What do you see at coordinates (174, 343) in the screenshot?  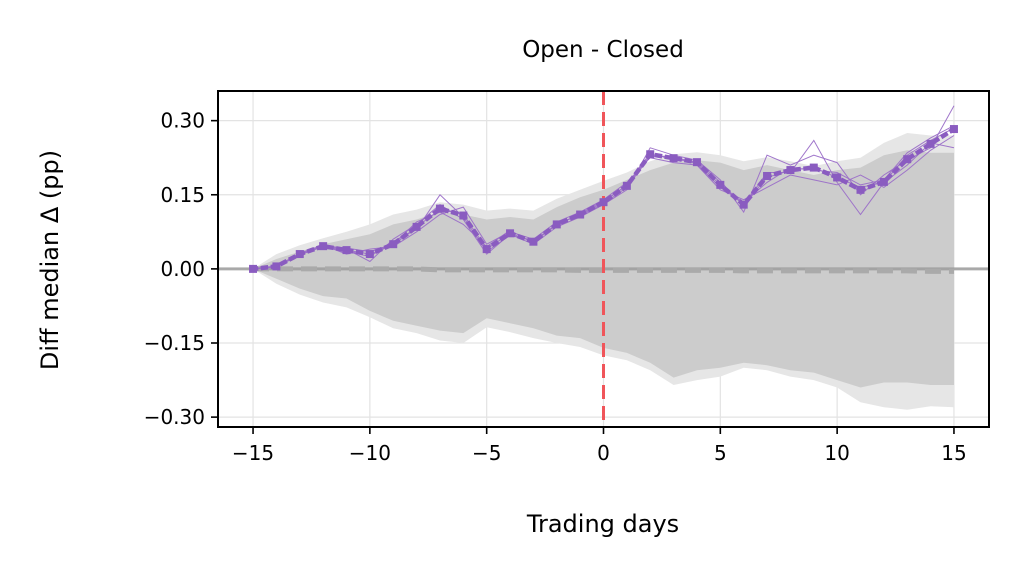 I see `y-tick-label: −0.15` at bounding box center [174, 343].